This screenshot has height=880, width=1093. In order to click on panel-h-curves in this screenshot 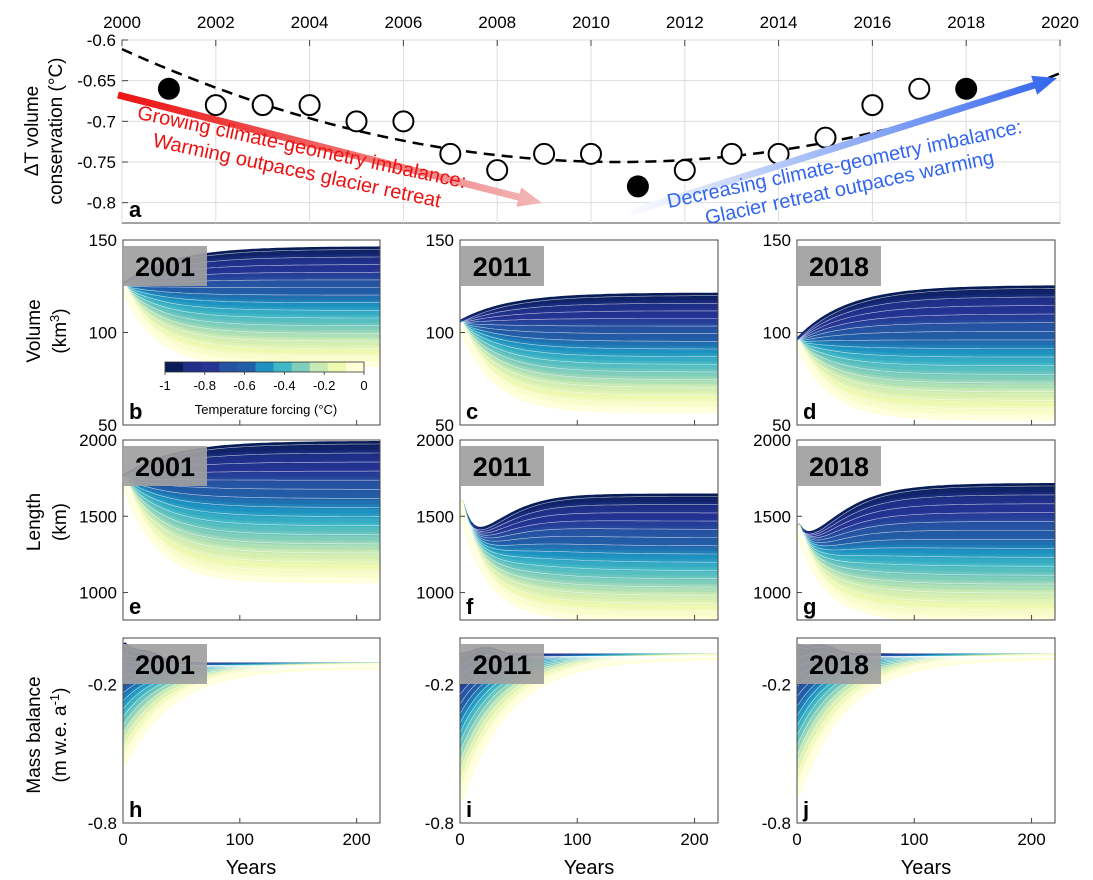, I will do `click(251, 704)`.